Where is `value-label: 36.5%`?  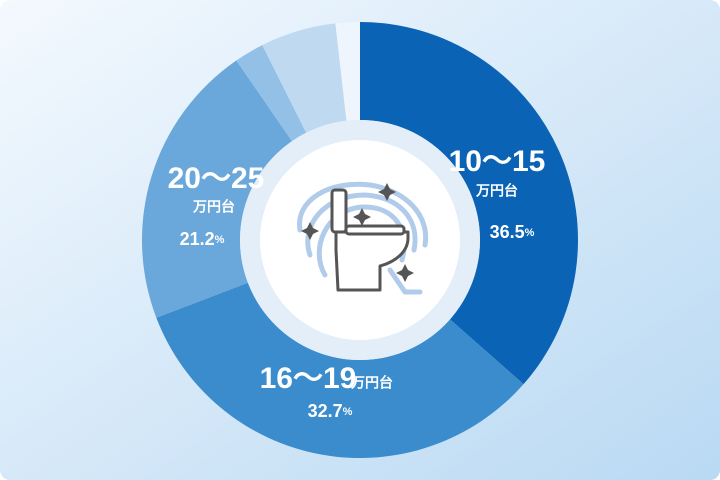 value-label: 36.5% is located at coordinates (512, 232).